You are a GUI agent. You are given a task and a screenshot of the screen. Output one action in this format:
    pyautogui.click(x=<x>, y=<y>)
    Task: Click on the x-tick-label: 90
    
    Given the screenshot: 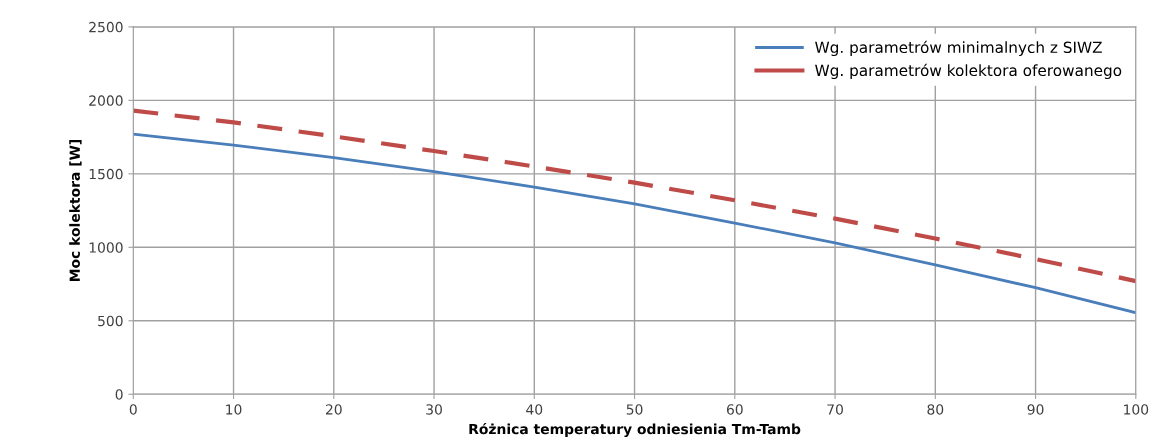 What is the action you would take?
    pyautogui.click(x=1035, y=409)
    